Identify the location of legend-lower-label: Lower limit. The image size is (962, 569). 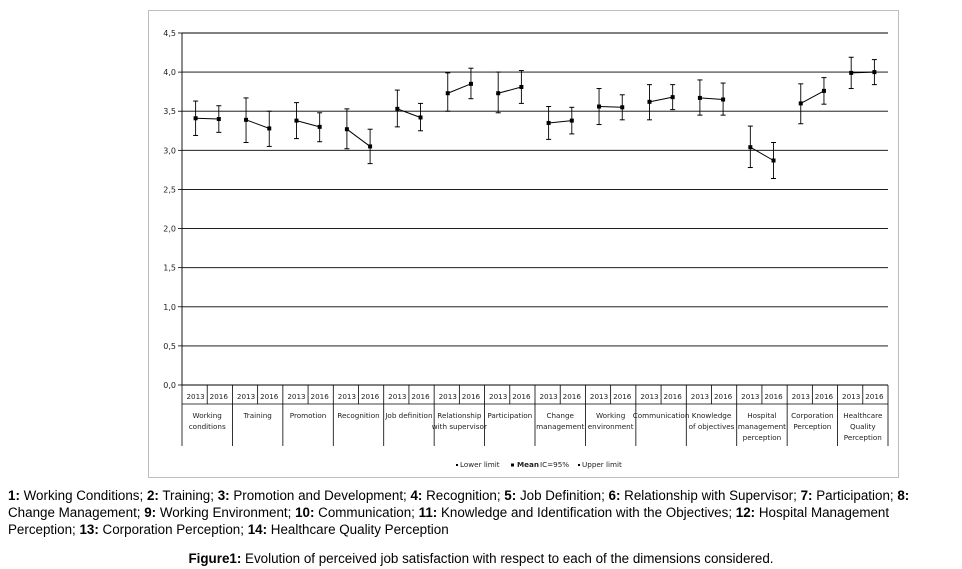
(480, 464).